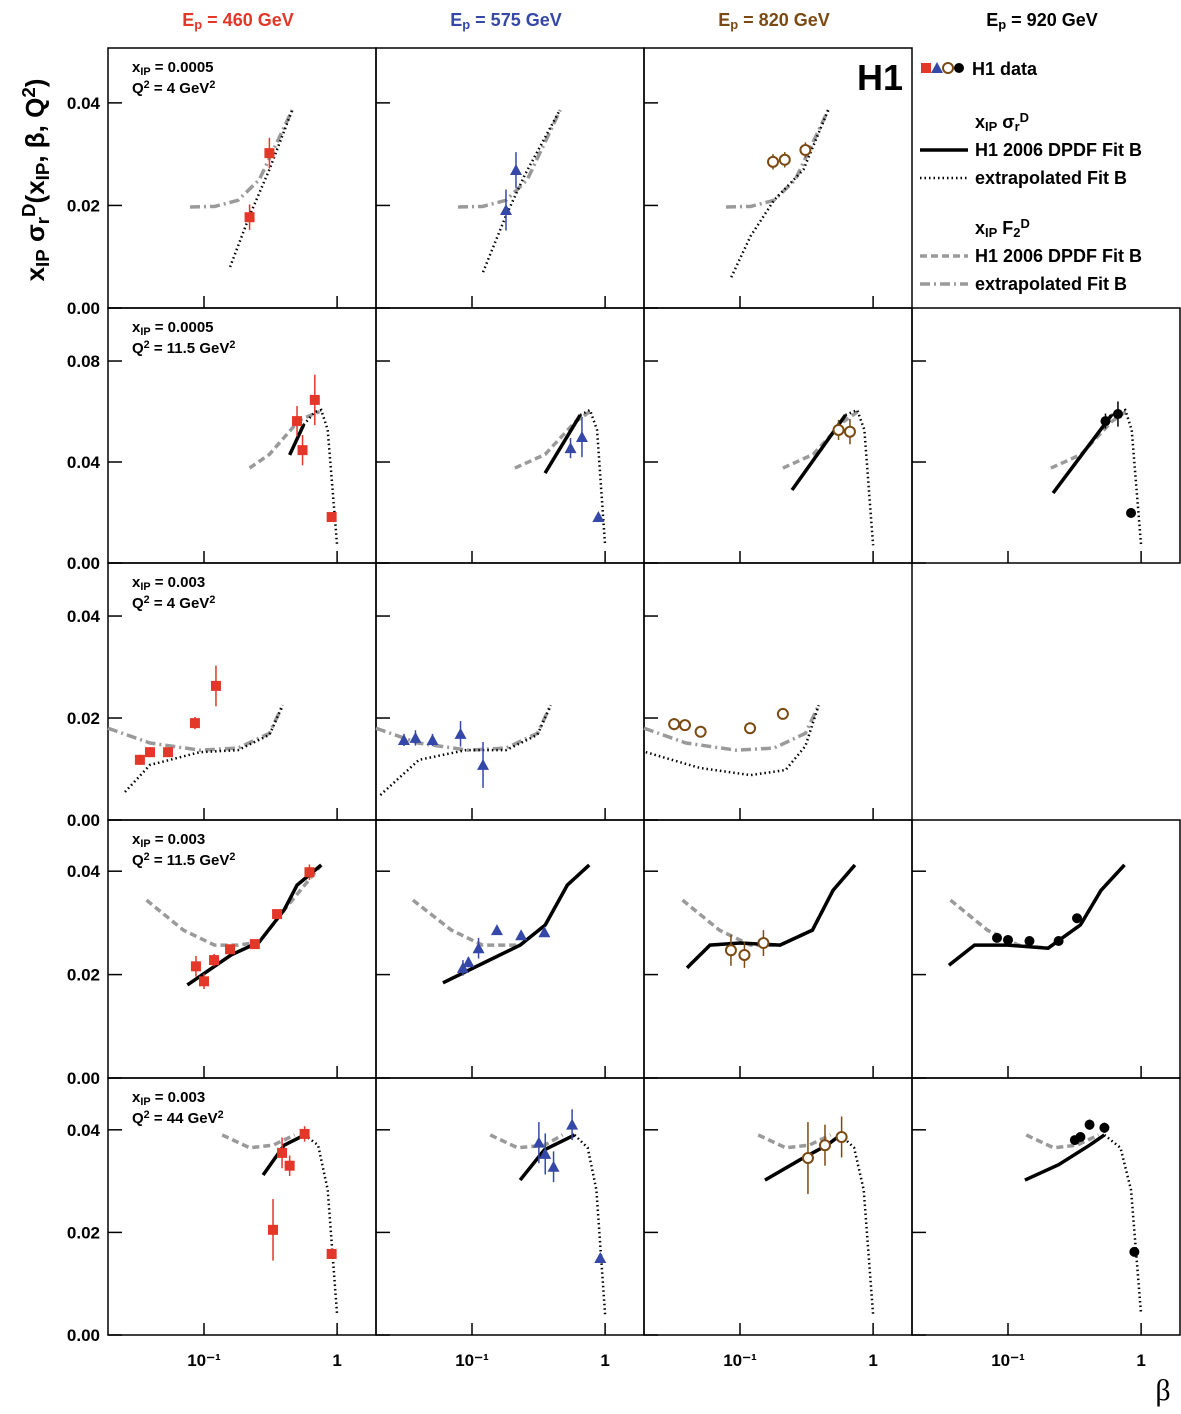 The image size is (1181, 1414). I want to click on column-header: Ep = 920 GeV, so click(1042, 21).